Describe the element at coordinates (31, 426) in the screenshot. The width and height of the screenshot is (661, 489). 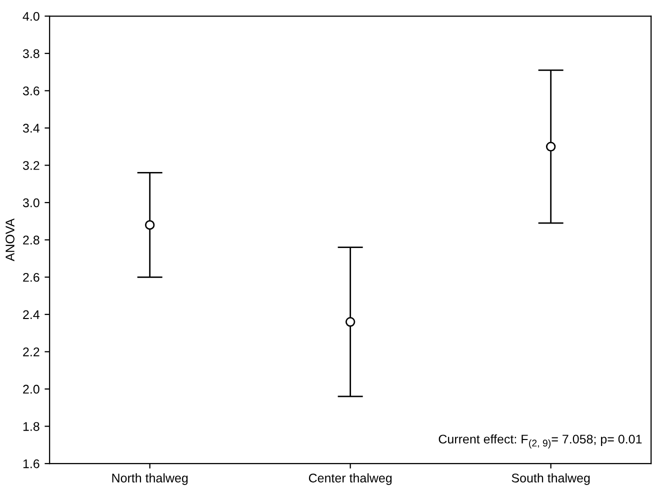
I see `y-tick-label: 1.8` at that location.